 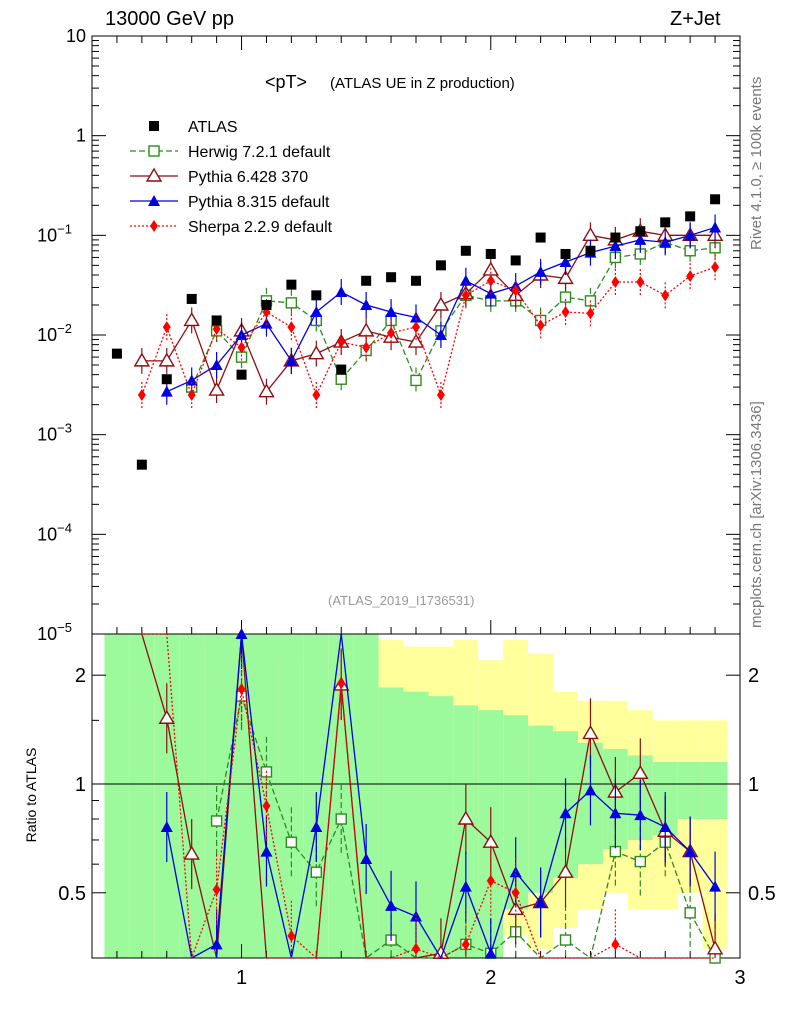 What do you see at coordinates (54, 632) in the screenshot?
I see `y-tick-label: 10⁻⁵` at bounding box center [54, 632].